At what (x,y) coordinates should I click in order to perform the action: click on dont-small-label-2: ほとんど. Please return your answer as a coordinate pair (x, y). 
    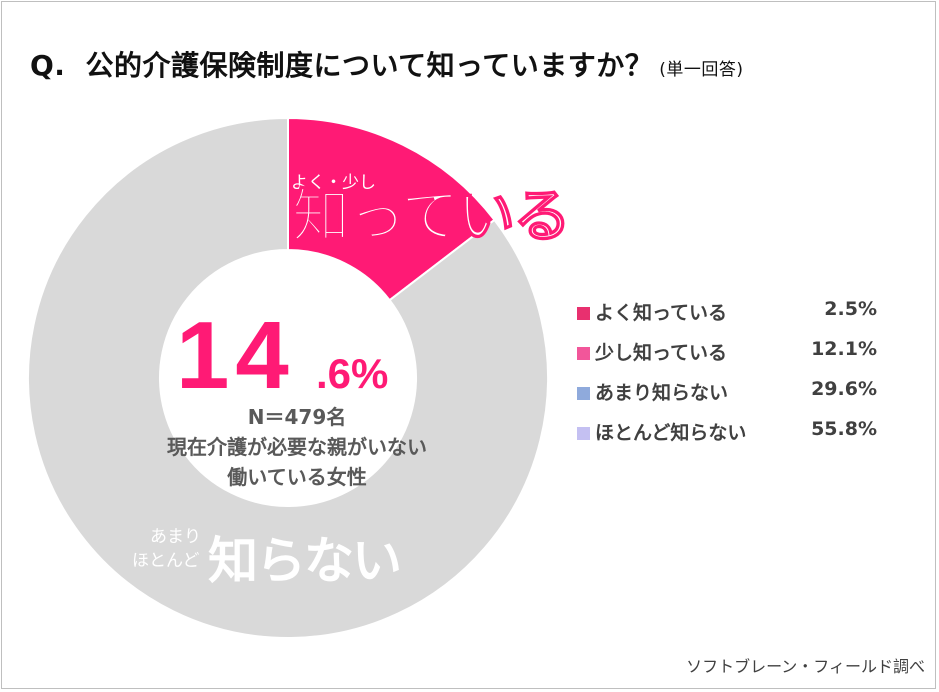
    Looking at the image, I should click on (166, 561).